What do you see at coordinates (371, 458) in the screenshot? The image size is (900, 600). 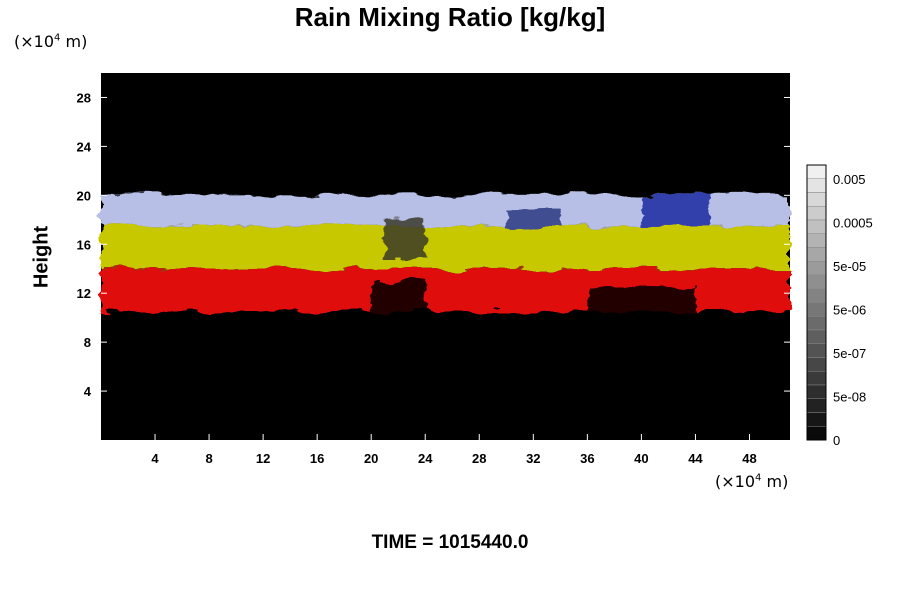 I see `x-tick-label: 20` at bounding box center [371, 458].